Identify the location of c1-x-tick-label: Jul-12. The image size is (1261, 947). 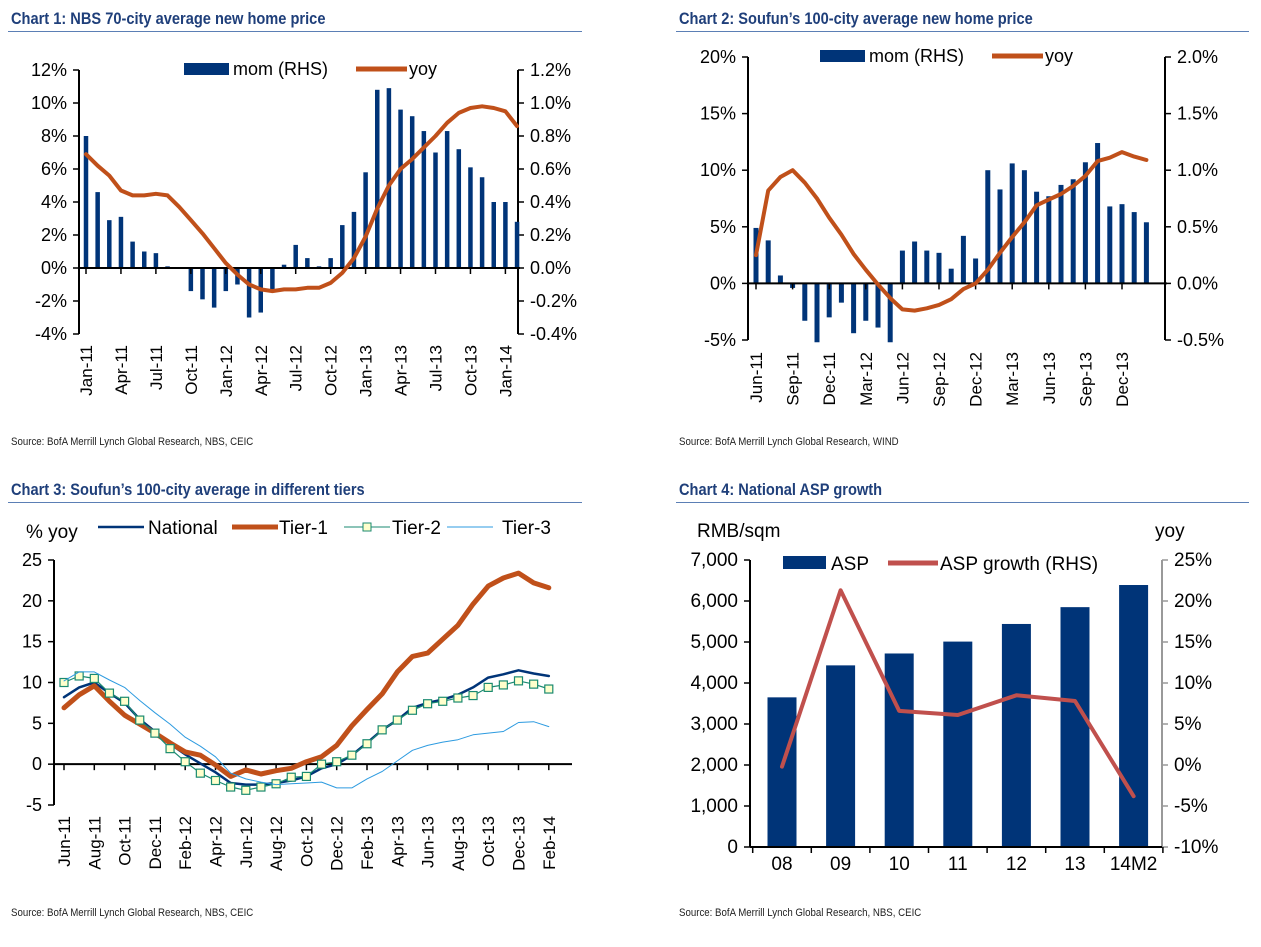
(296, 368).